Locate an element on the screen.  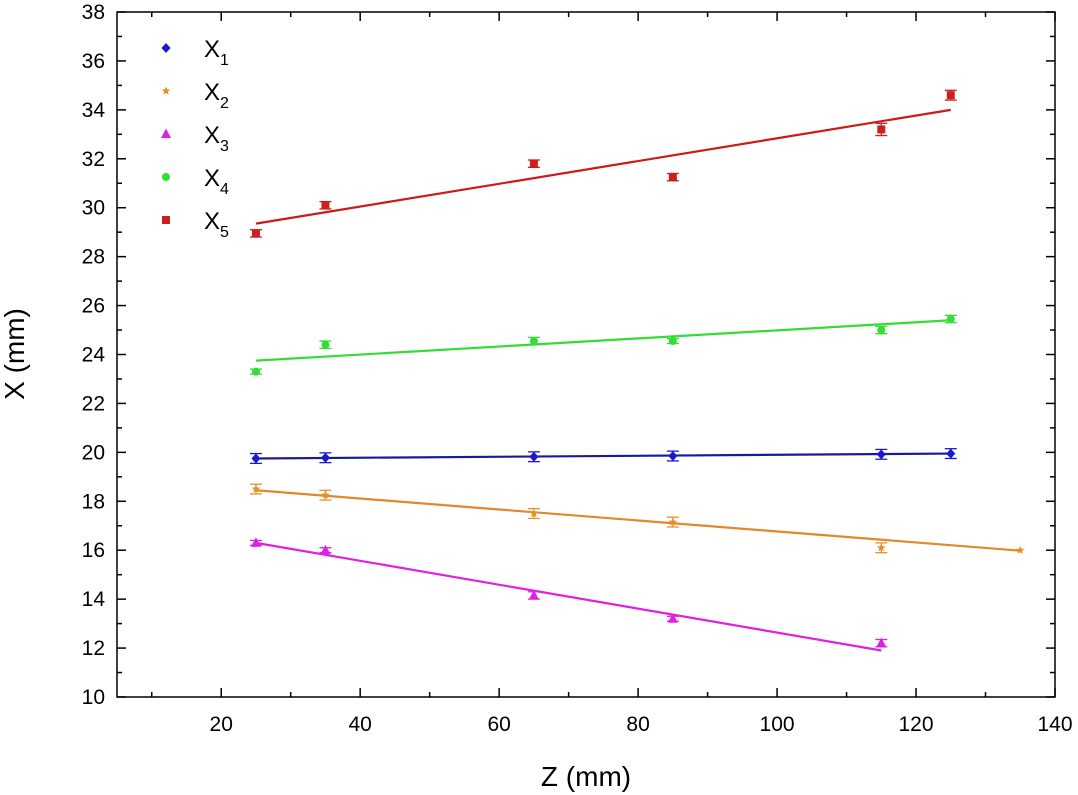
y-tick-label: 28 is located at coordinates (93, 257).